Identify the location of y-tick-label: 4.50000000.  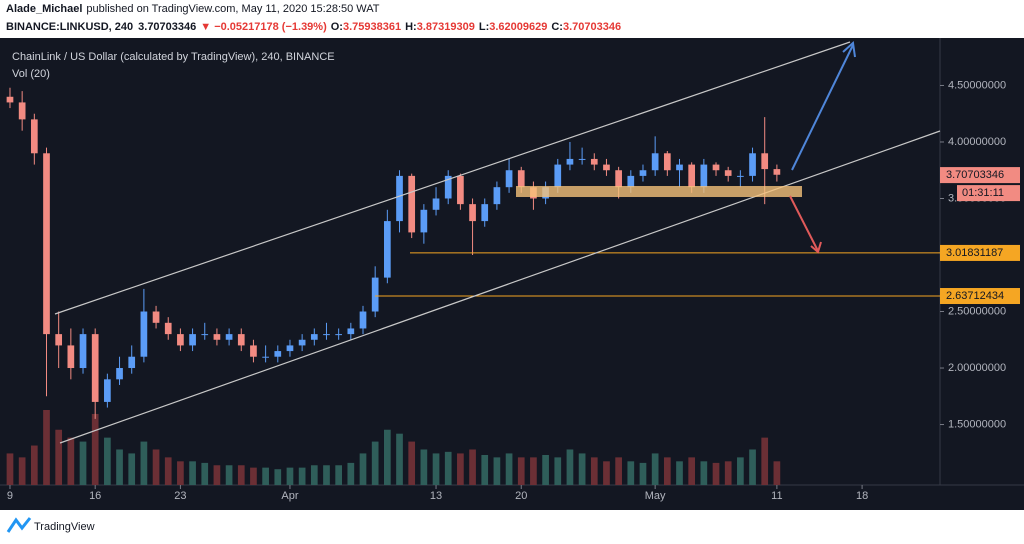
(977, 85).